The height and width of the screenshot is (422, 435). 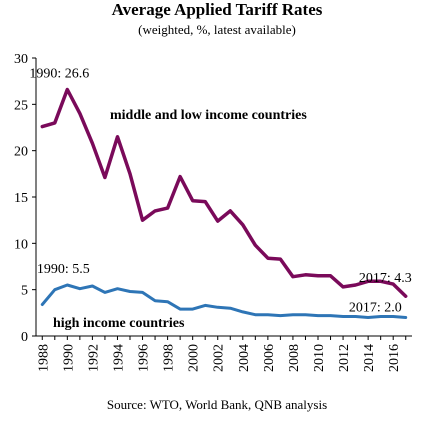 What do you see at coordinates (21, 59) in the screenshot?
I see `y-tick-label: 30` at bounding box center [21, 59].